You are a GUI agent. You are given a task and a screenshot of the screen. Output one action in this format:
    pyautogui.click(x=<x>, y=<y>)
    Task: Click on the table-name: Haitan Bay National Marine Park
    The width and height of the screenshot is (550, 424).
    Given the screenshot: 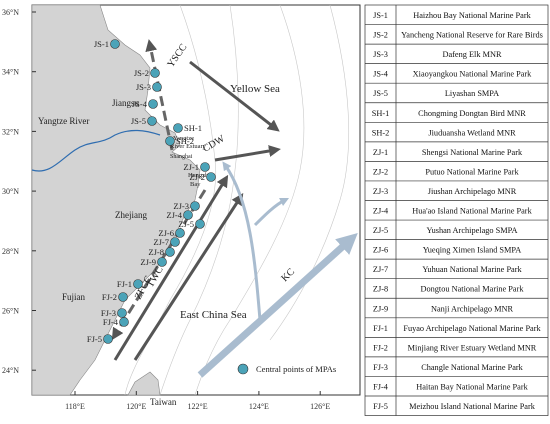 What is the action you would take?
    pyautogui.click(x=472, y=386)
    